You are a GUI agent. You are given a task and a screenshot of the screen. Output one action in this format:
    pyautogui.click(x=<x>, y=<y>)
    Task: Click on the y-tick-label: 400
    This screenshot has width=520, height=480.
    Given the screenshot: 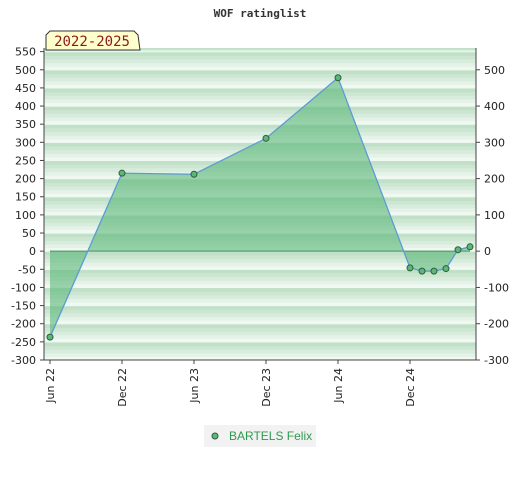 What is the action you would take?
    pyautogui.click(x=25, y=106)
    